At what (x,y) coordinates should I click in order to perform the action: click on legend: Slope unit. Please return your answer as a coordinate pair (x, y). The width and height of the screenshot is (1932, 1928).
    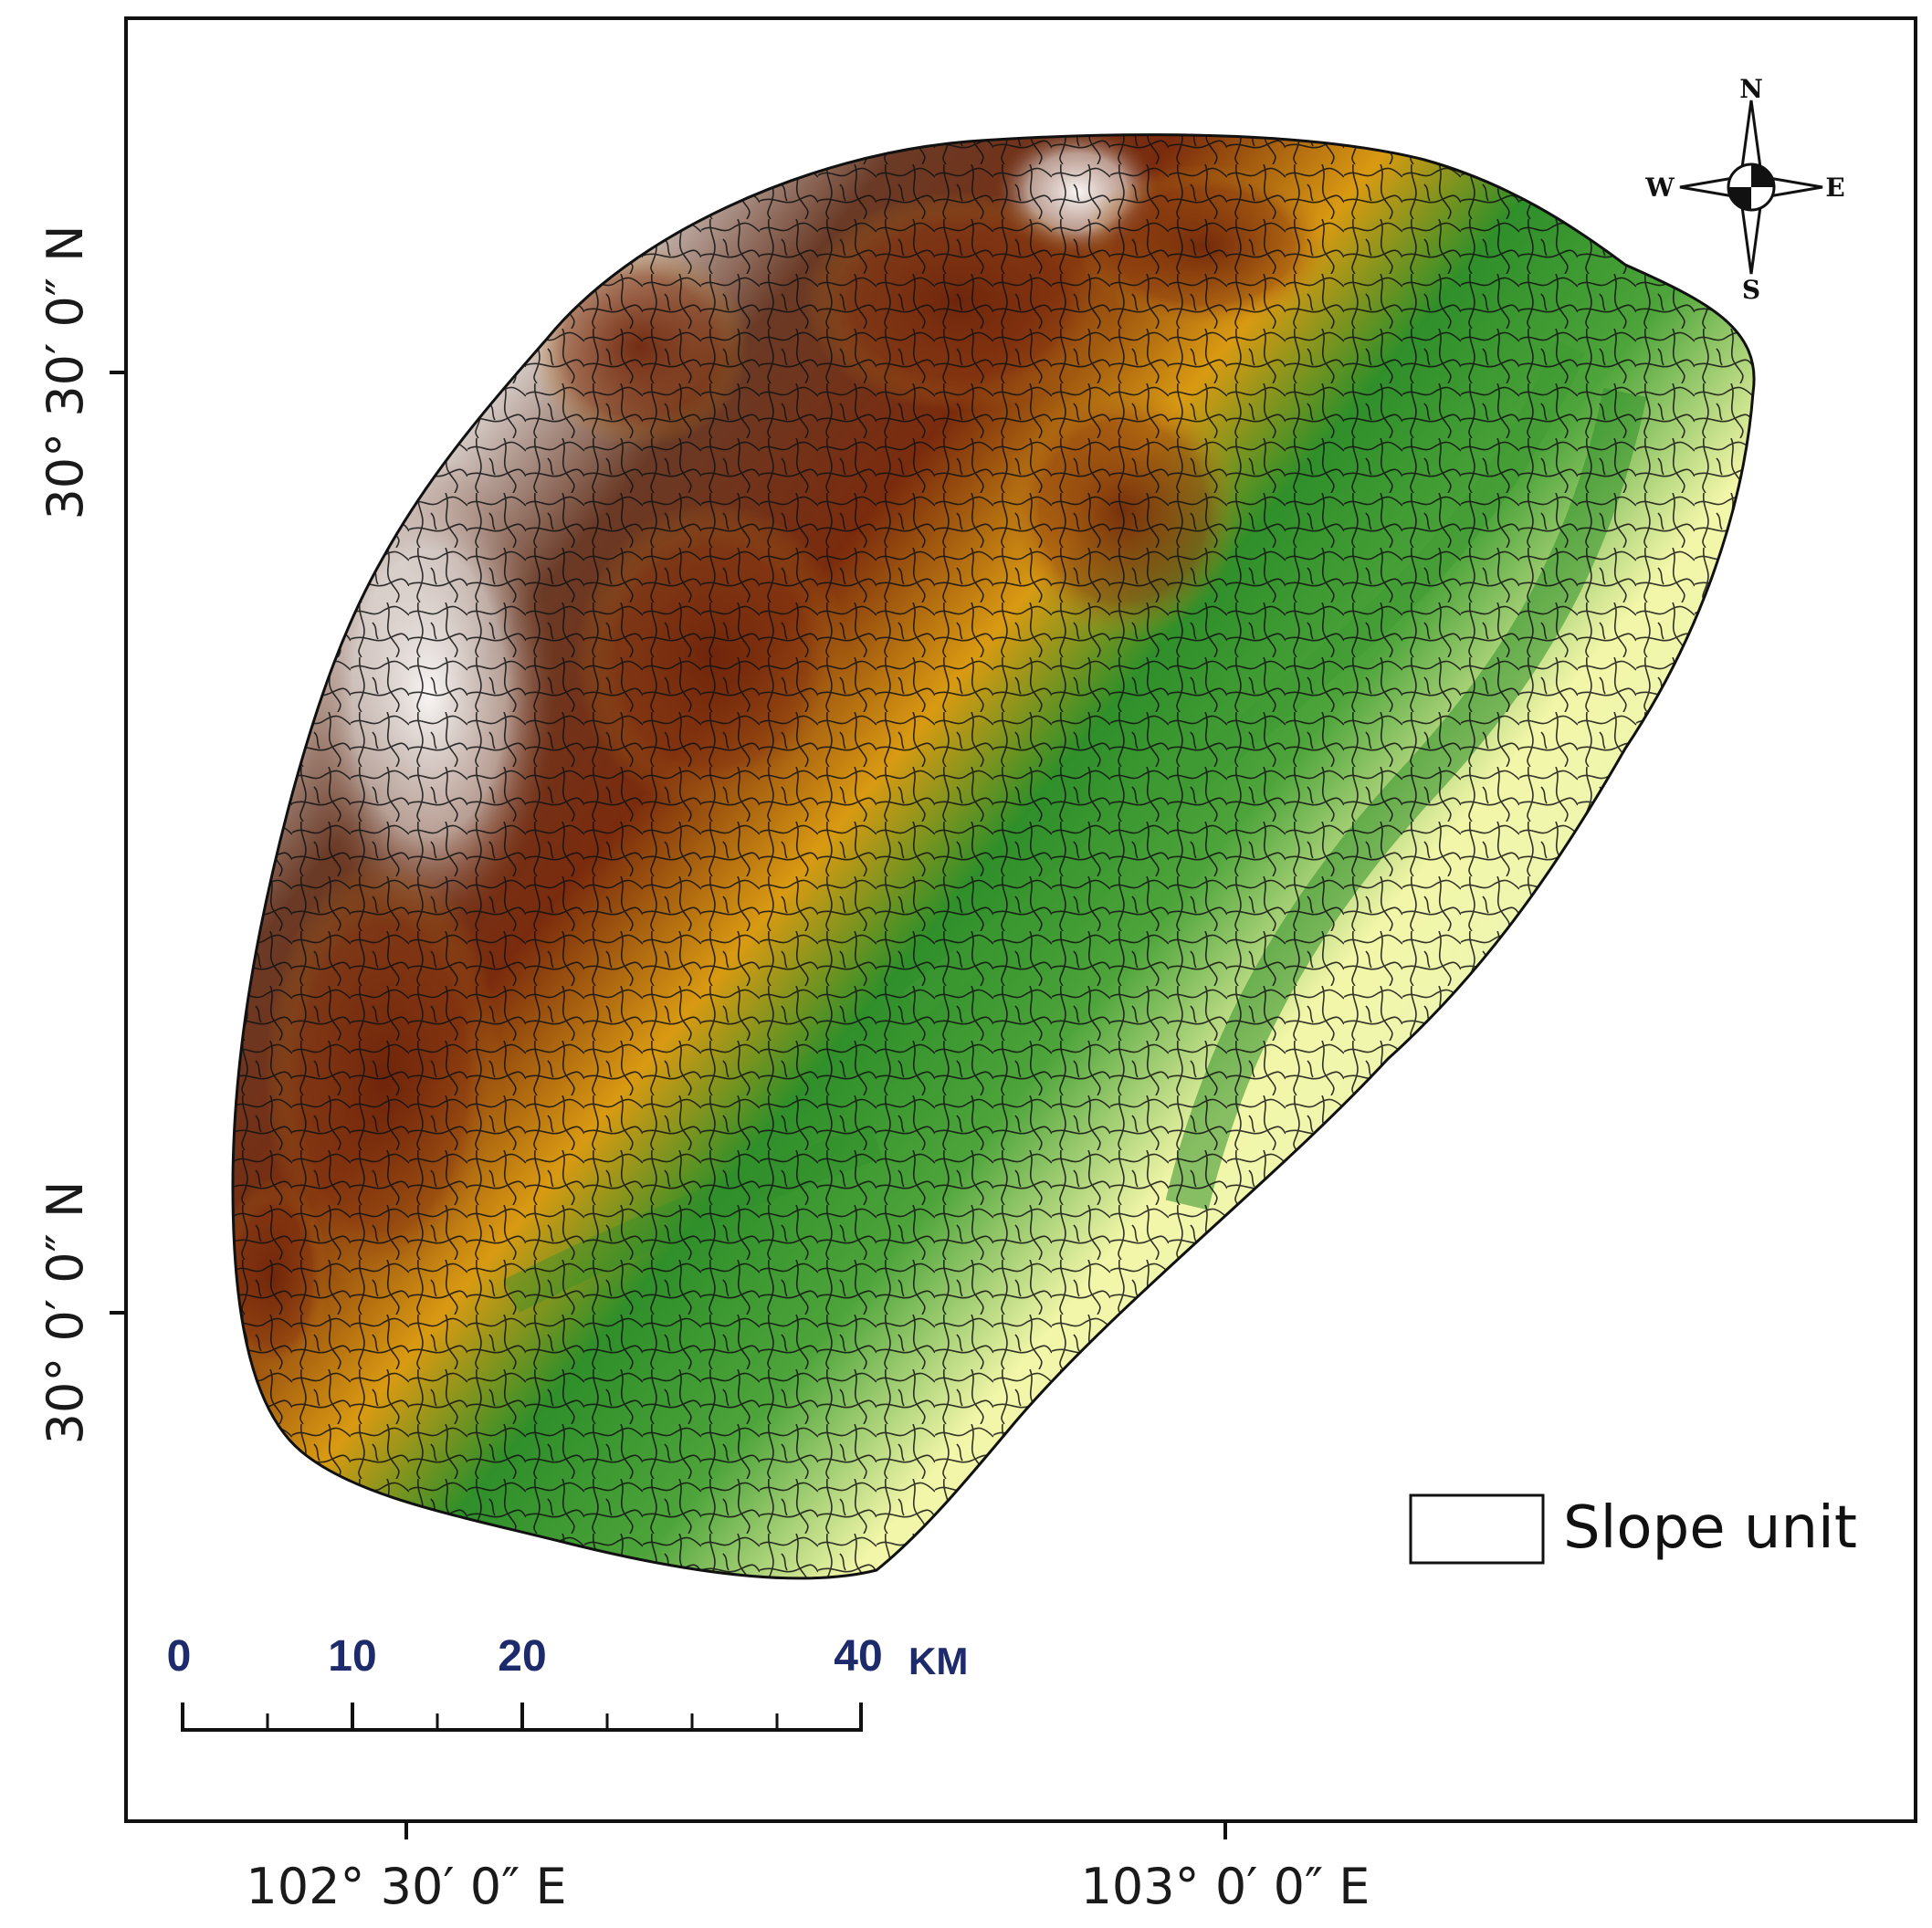
    Looking at the image, I should click on (1633, 1529).